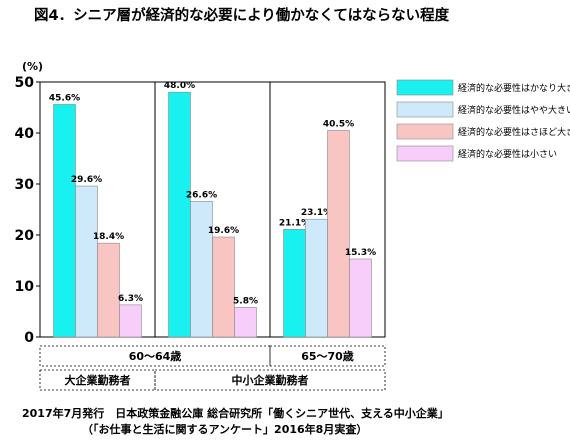 This screenshot has width=570, height=444. What do you see at coordinates (294, 223) in the screenshot?
I see `data-label: 21.1%` at bounding box center [294, 223].